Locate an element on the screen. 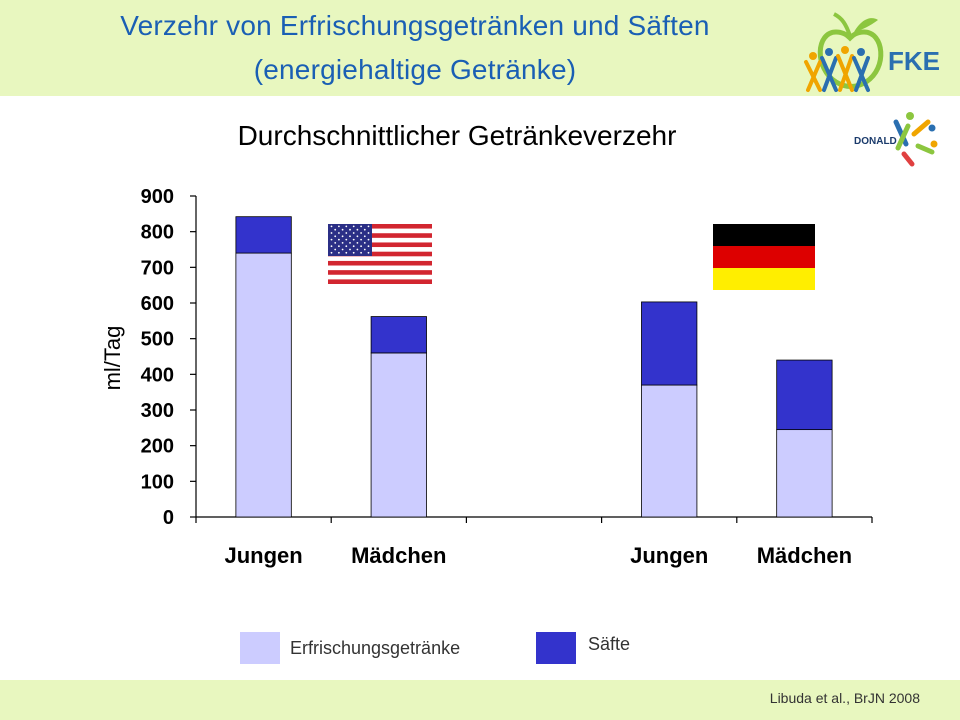 The width and height of the screenshot is (960, 720). legend-swatch-refreshment is located at coordinates (260, 648).